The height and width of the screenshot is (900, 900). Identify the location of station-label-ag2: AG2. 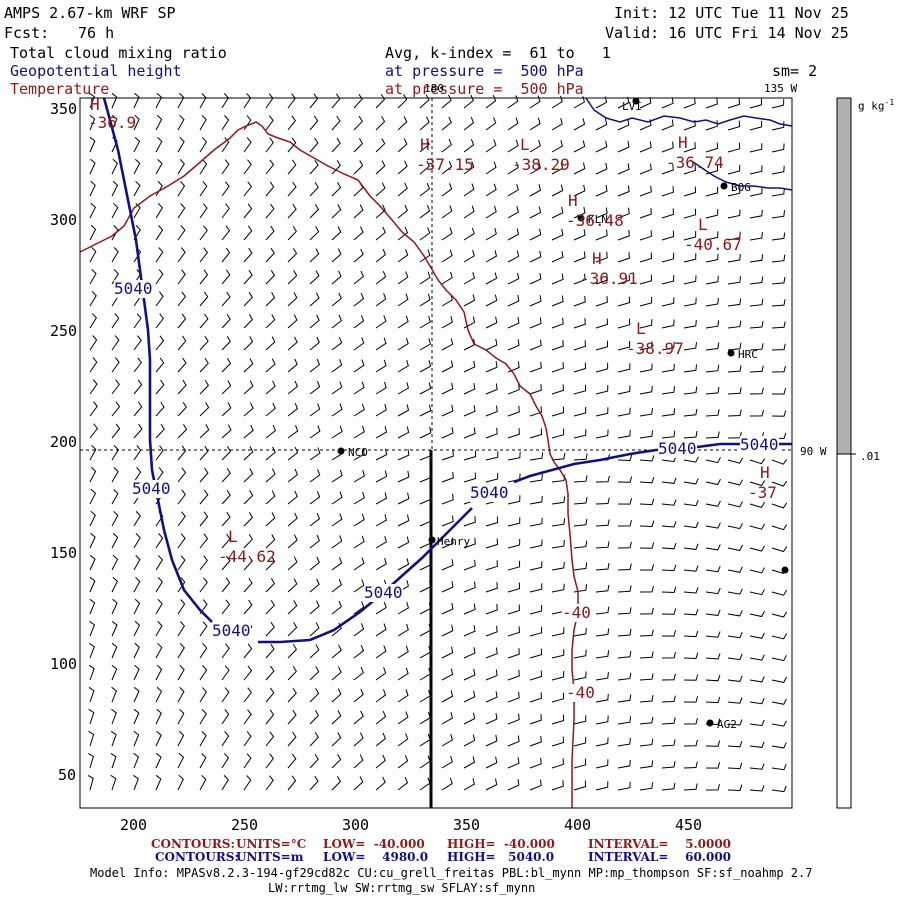
(727, 724).